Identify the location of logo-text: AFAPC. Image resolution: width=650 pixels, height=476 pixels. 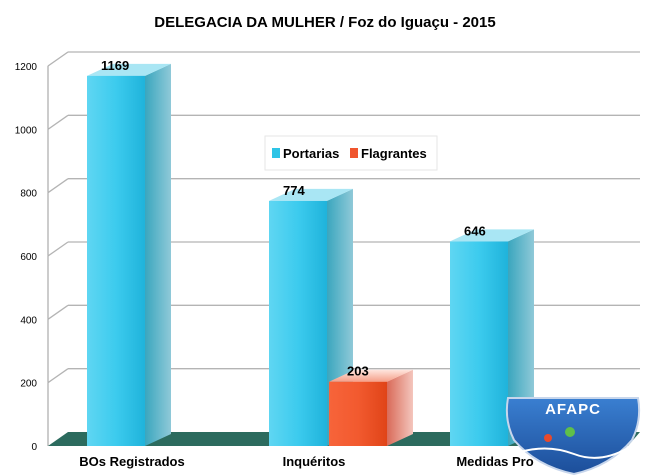
(573, 409).